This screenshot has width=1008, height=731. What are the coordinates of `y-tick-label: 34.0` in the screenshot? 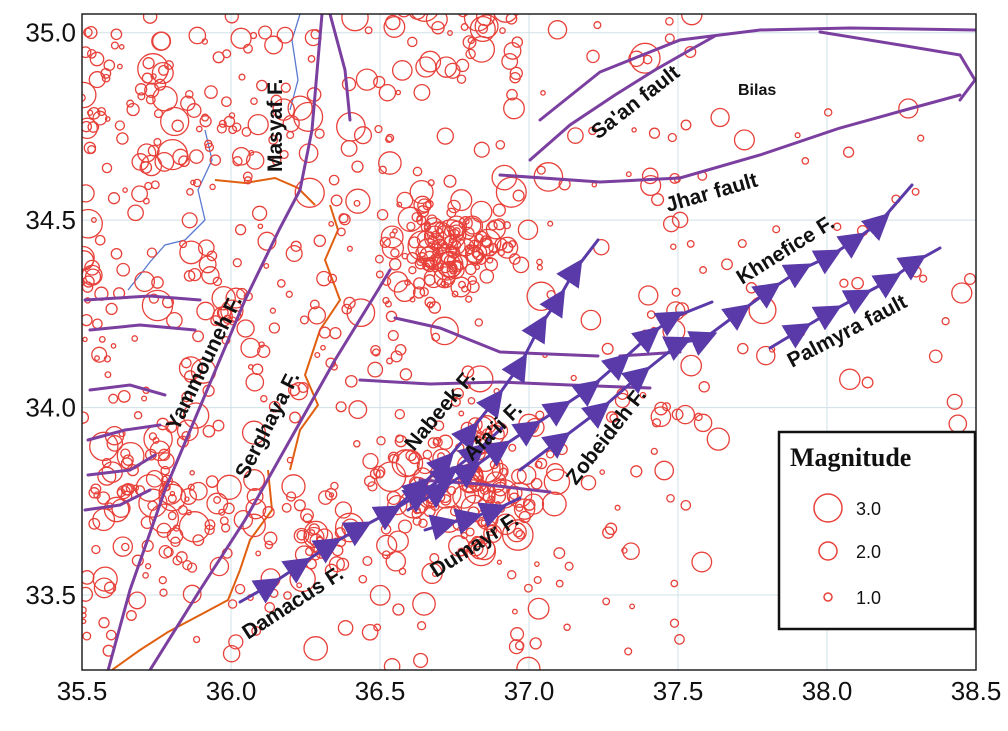 It's located at (50, 408).